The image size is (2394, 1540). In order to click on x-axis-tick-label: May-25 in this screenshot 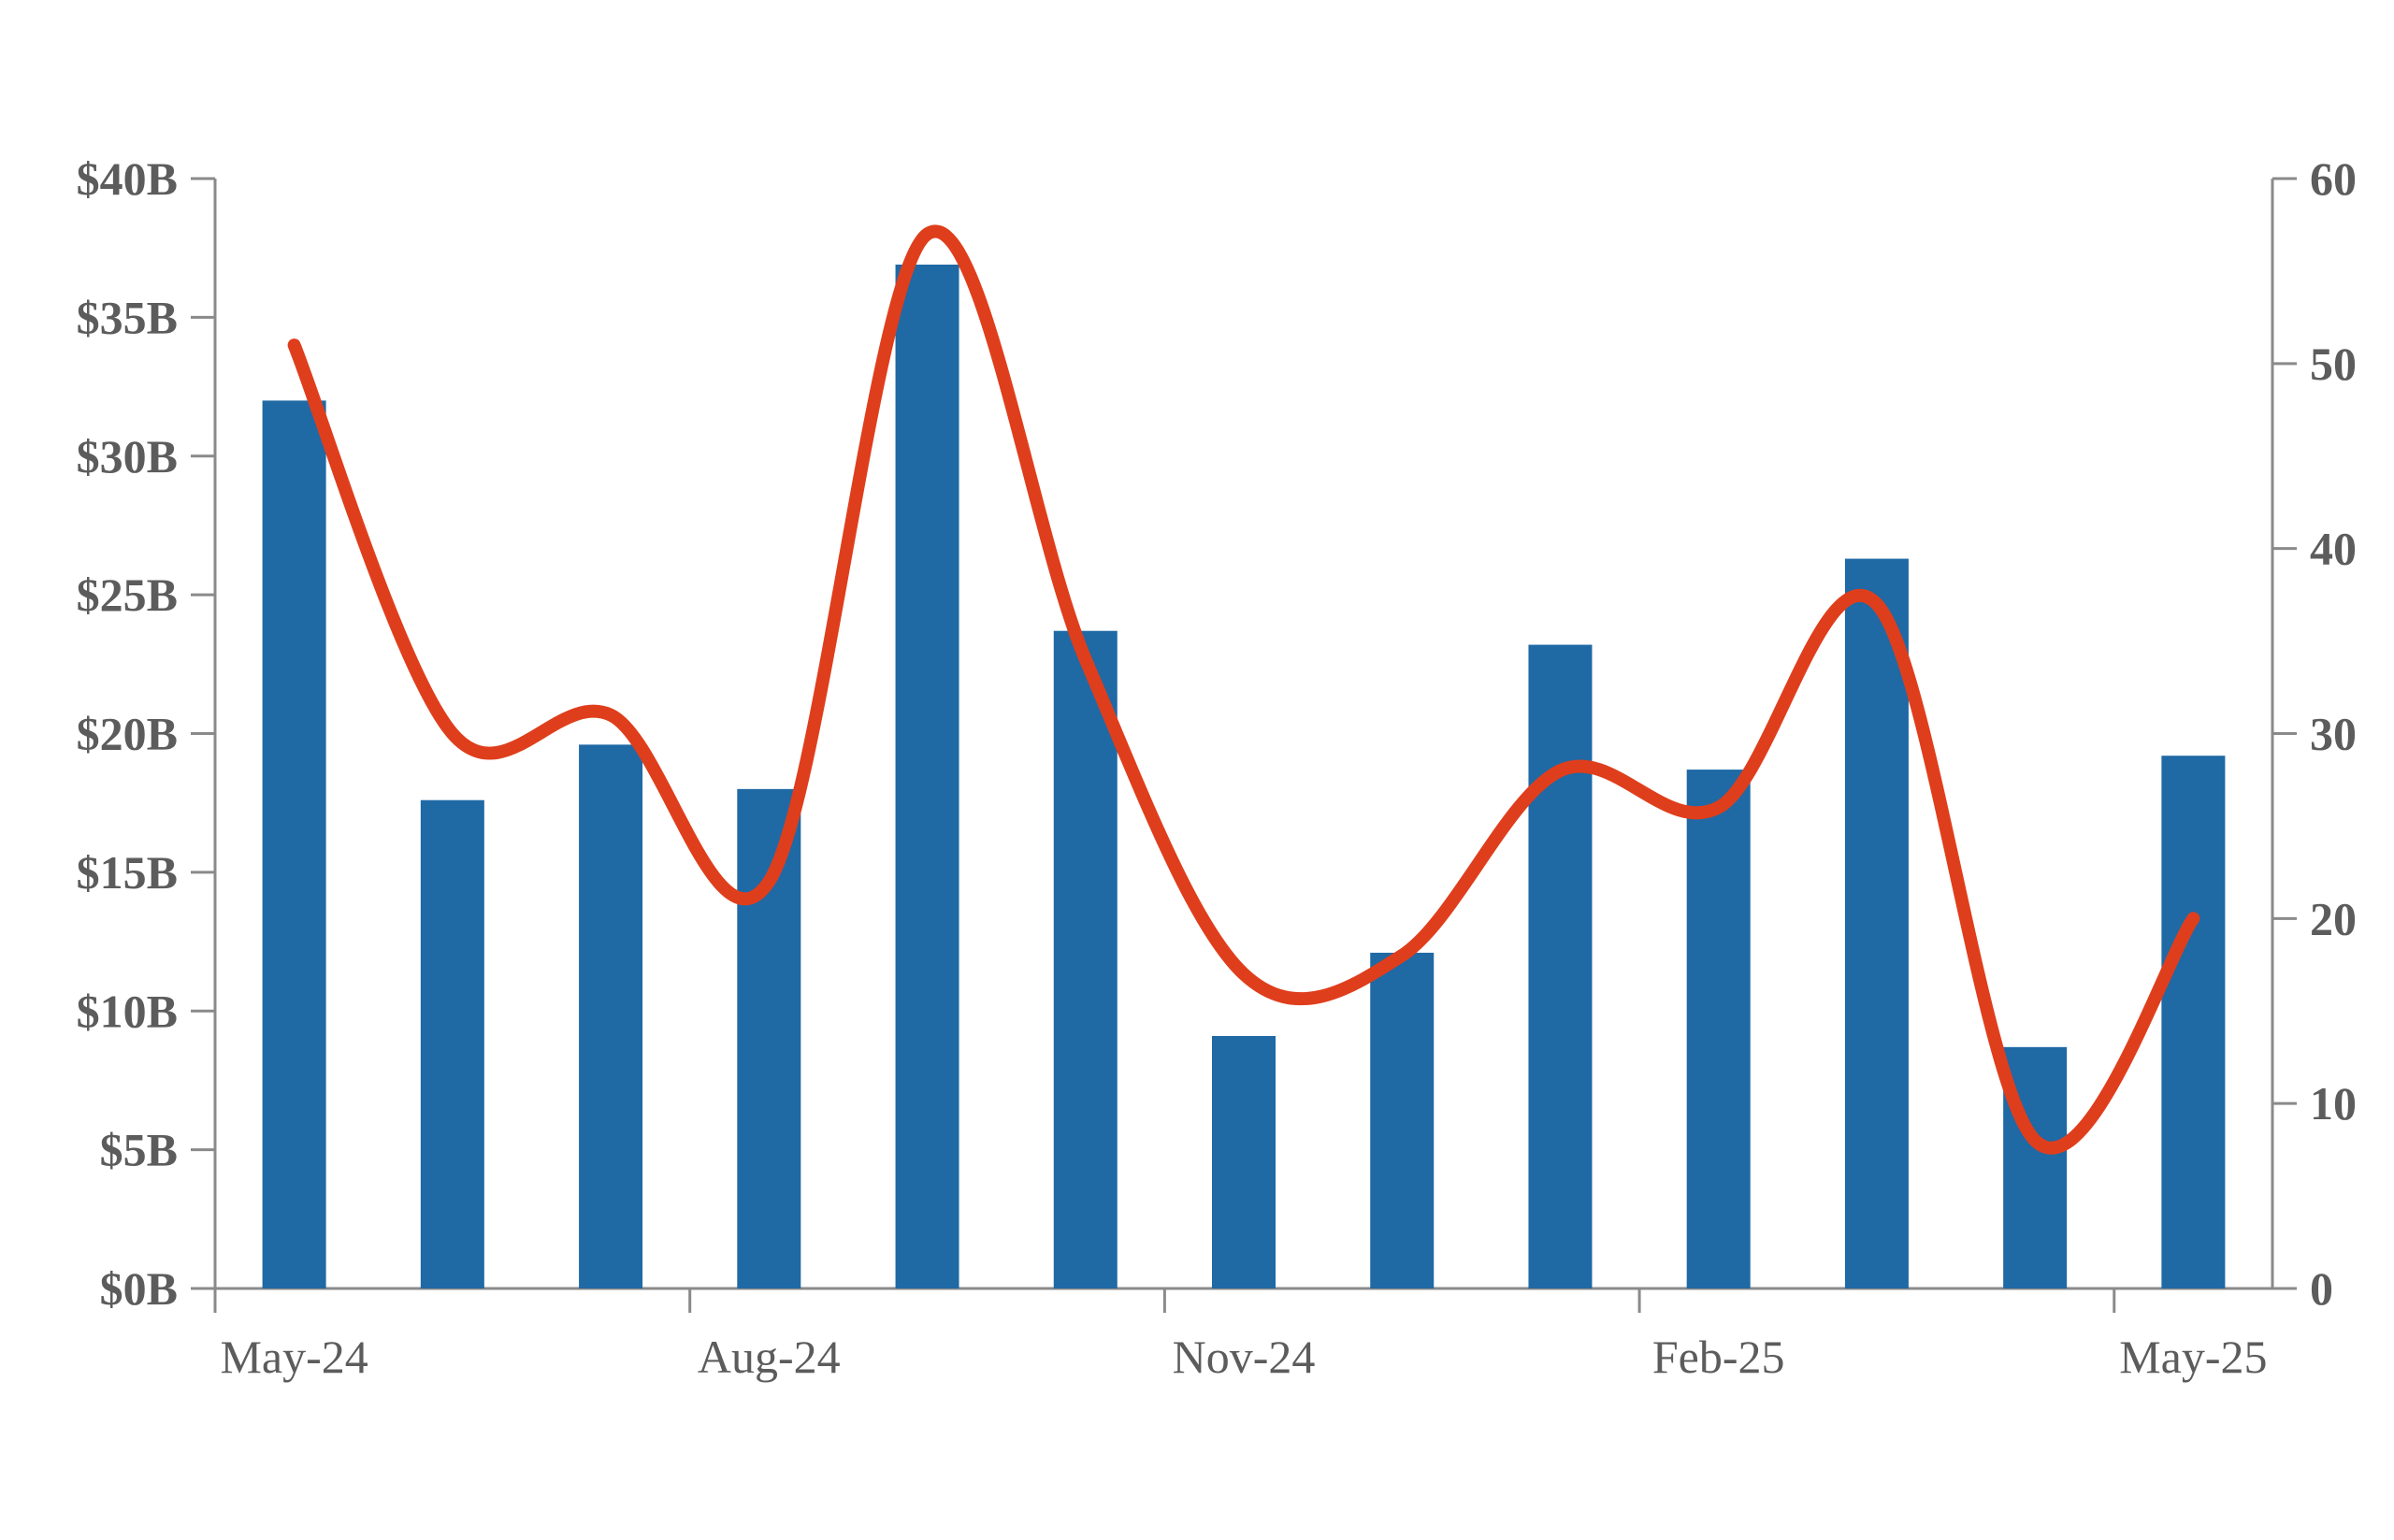, I will do `click(2193, 1357)`.